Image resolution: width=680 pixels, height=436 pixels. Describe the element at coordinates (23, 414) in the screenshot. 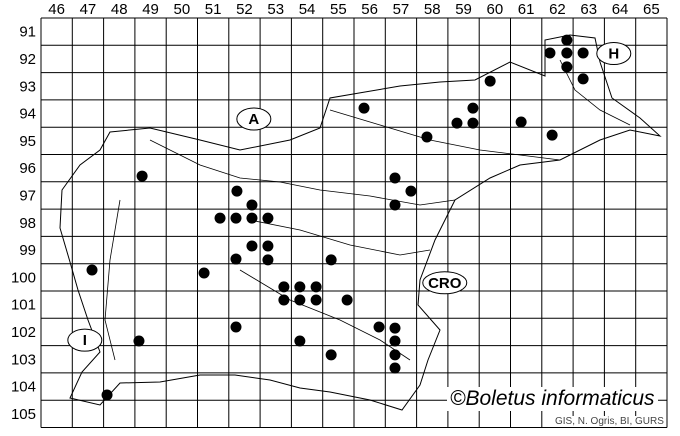

I see `row-label: 105` at that location.